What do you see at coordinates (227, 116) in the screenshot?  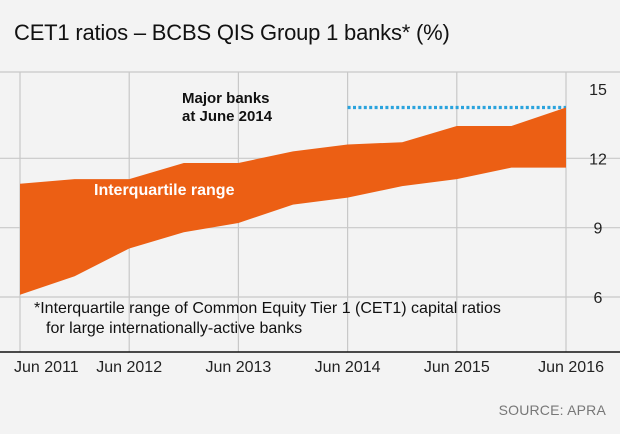 I see `major-banks-label-line2: at June 2014` at bounding box center [227, 116].